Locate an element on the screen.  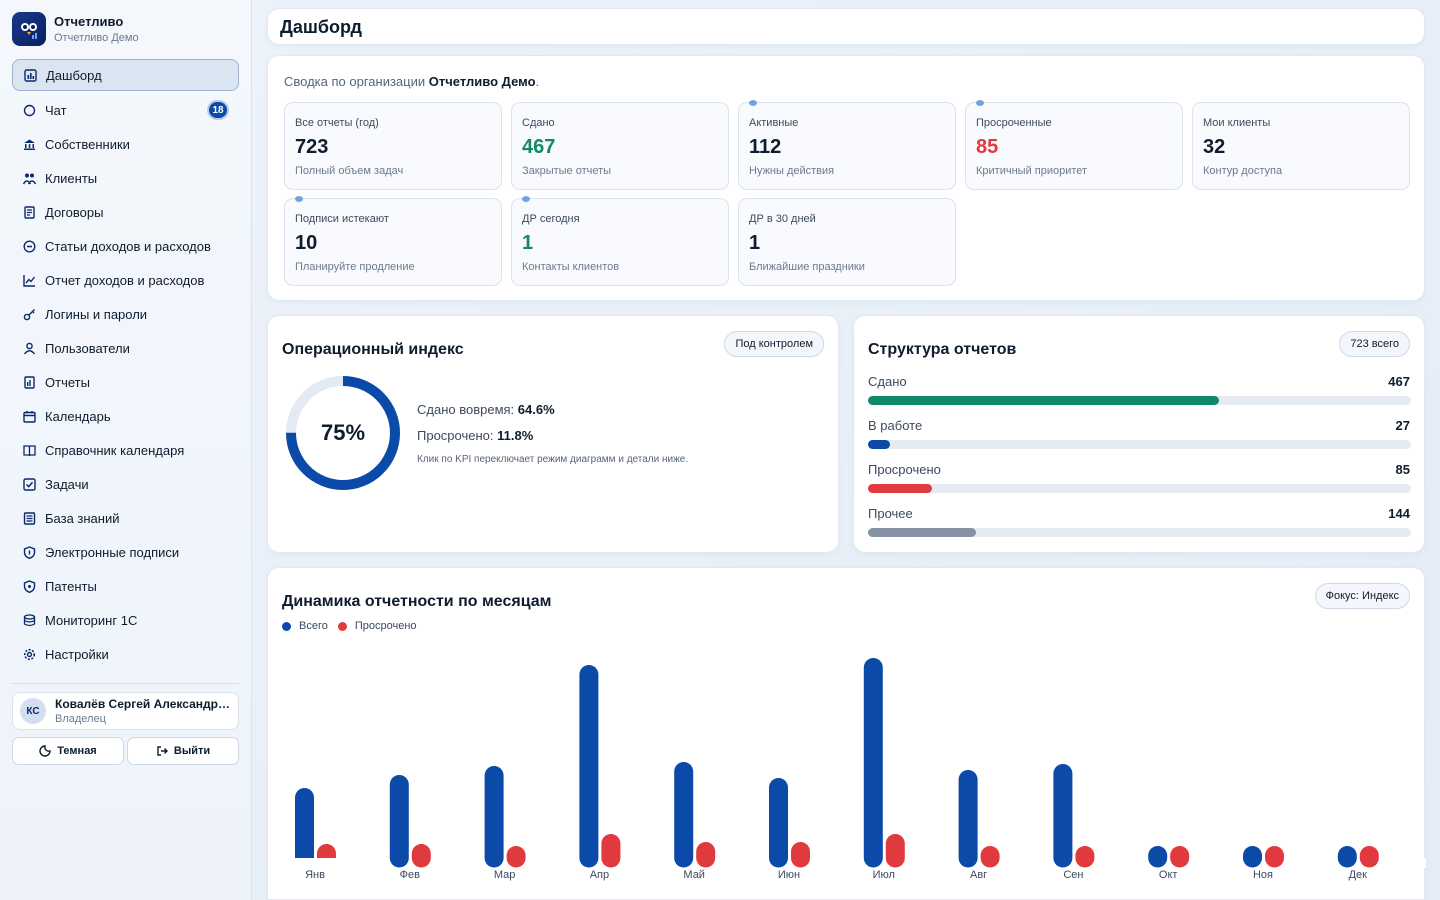
legend-label-overdue: Просрочено is located at coordinates (385, 626).